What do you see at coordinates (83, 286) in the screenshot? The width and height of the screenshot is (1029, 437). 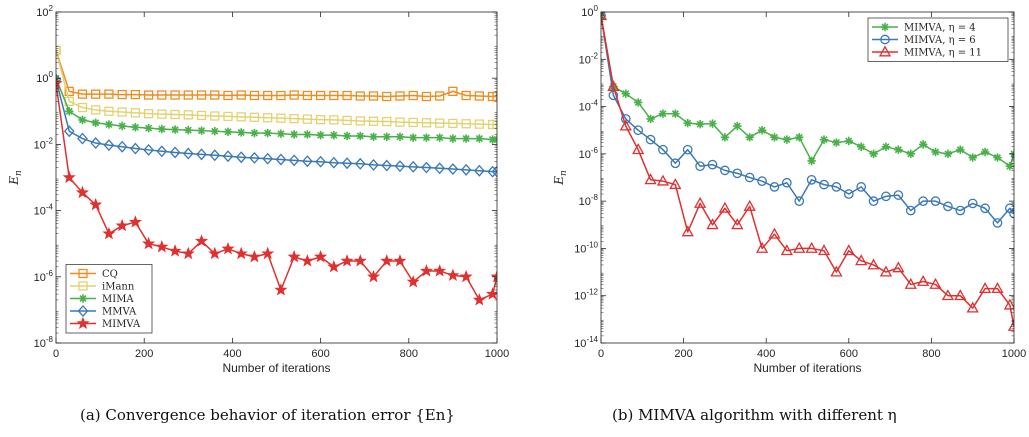 I see `legend-marker-imann` at bounding box center [83, 286].